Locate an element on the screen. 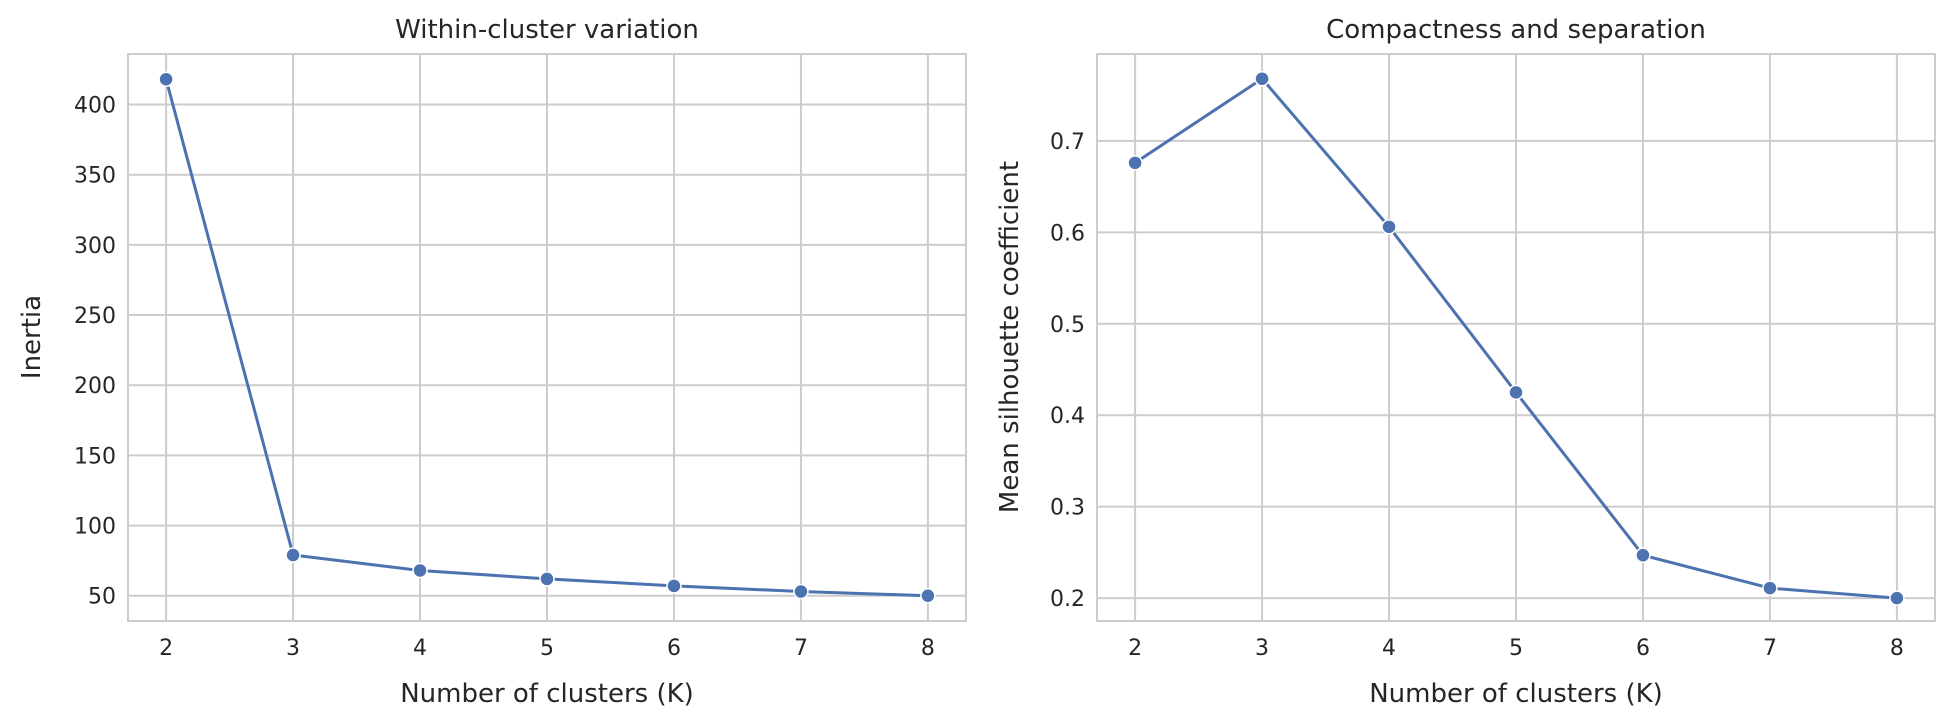 Image resolution: width=1953 pixels, height=727 pixels. silhouette-x-tick-label: 4 is located at coordinates (1389, 648).